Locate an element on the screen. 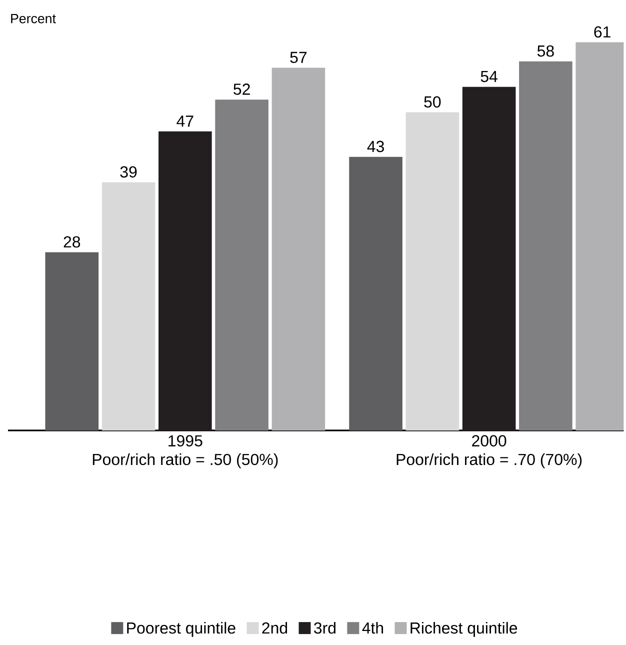  text: Poor/rich ratio = .50 (50%) is located at coordinates (185, 460).